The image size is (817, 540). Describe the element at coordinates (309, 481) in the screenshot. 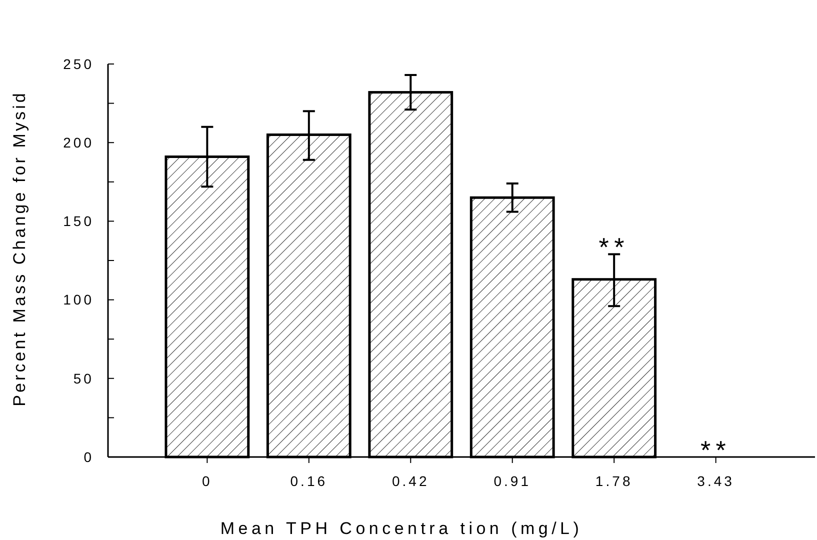

I see `x-tick-label: 0.16` at that location.